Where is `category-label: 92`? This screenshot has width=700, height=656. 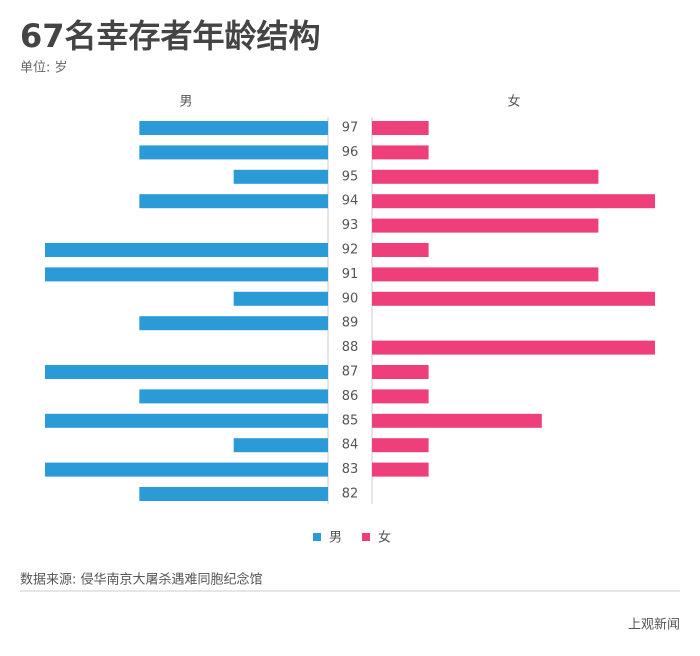
category-label: 92 is located at coordinates (350, 250).